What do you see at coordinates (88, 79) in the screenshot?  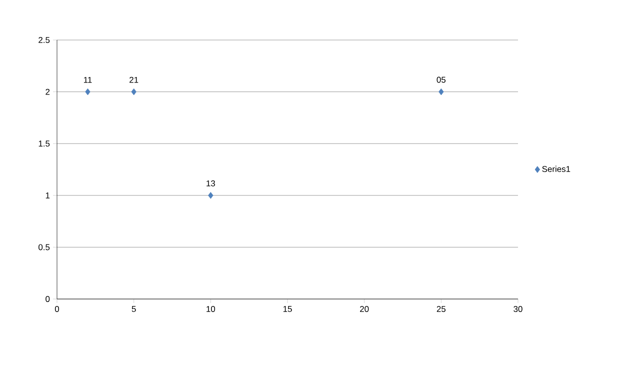 I see `annotation: 11` at bounding box center [88, 79].